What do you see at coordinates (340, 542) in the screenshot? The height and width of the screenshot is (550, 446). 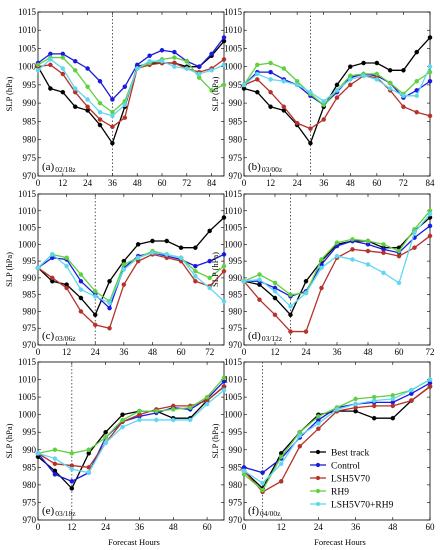 I see `axis-title-x: Forecast Hours` at bounding box center [340, 542].